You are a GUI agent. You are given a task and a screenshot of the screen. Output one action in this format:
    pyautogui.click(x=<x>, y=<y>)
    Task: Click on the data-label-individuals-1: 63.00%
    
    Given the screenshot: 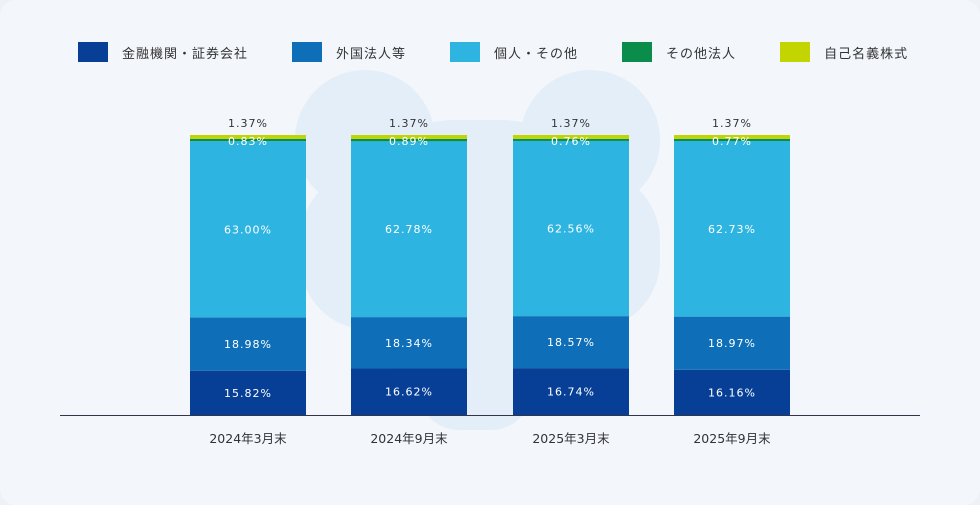 What is the action you would take?
    pyautogui.click(x=248, y=229)
    